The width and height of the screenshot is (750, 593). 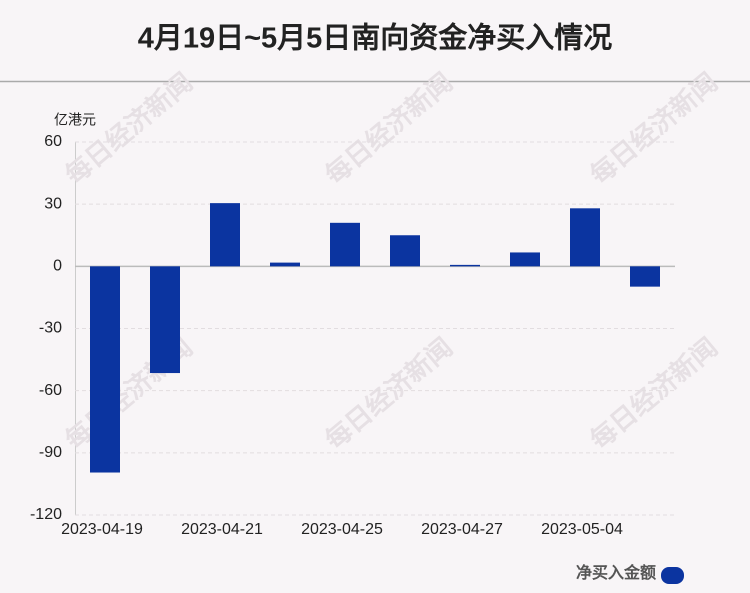 What do you see at coordinates (50, 328) in the screenshot?
I see `y-tick-label: -30` at bounding box center [50, 328].